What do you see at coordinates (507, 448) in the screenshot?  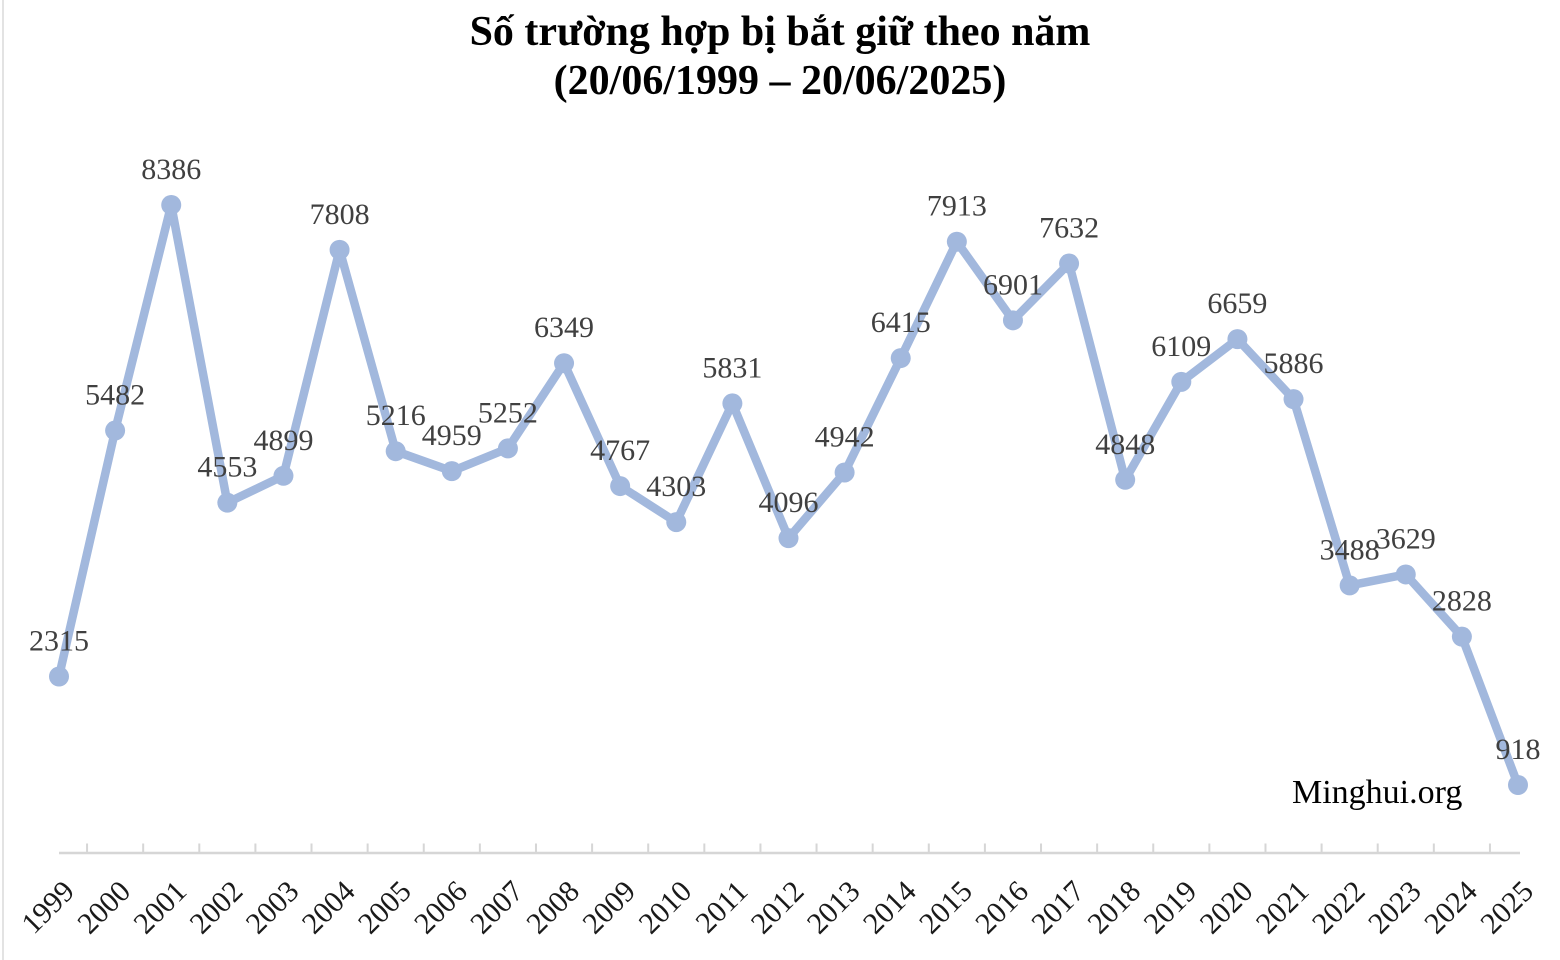 I see `data-point-2007` at bounding box center [507, 448].